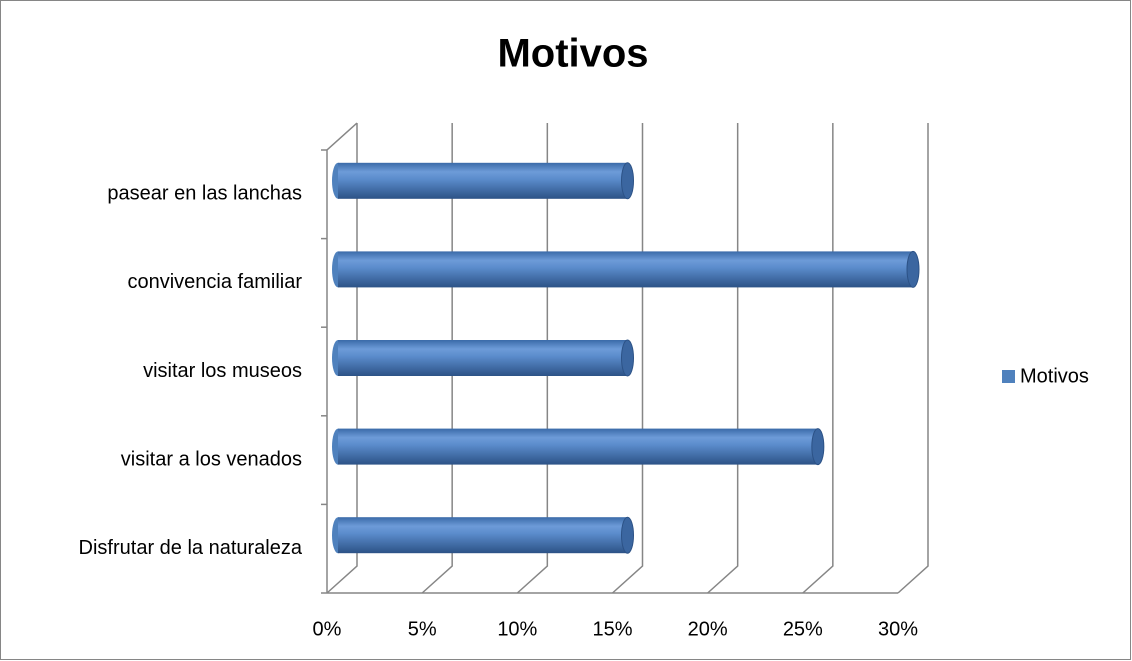 The width and height of the screenshot is (1132, 661). What do you see at coordinates (422, 629) in the screenshot?
I see `x-tick-label: 5%` at bounding box center [422, 629].